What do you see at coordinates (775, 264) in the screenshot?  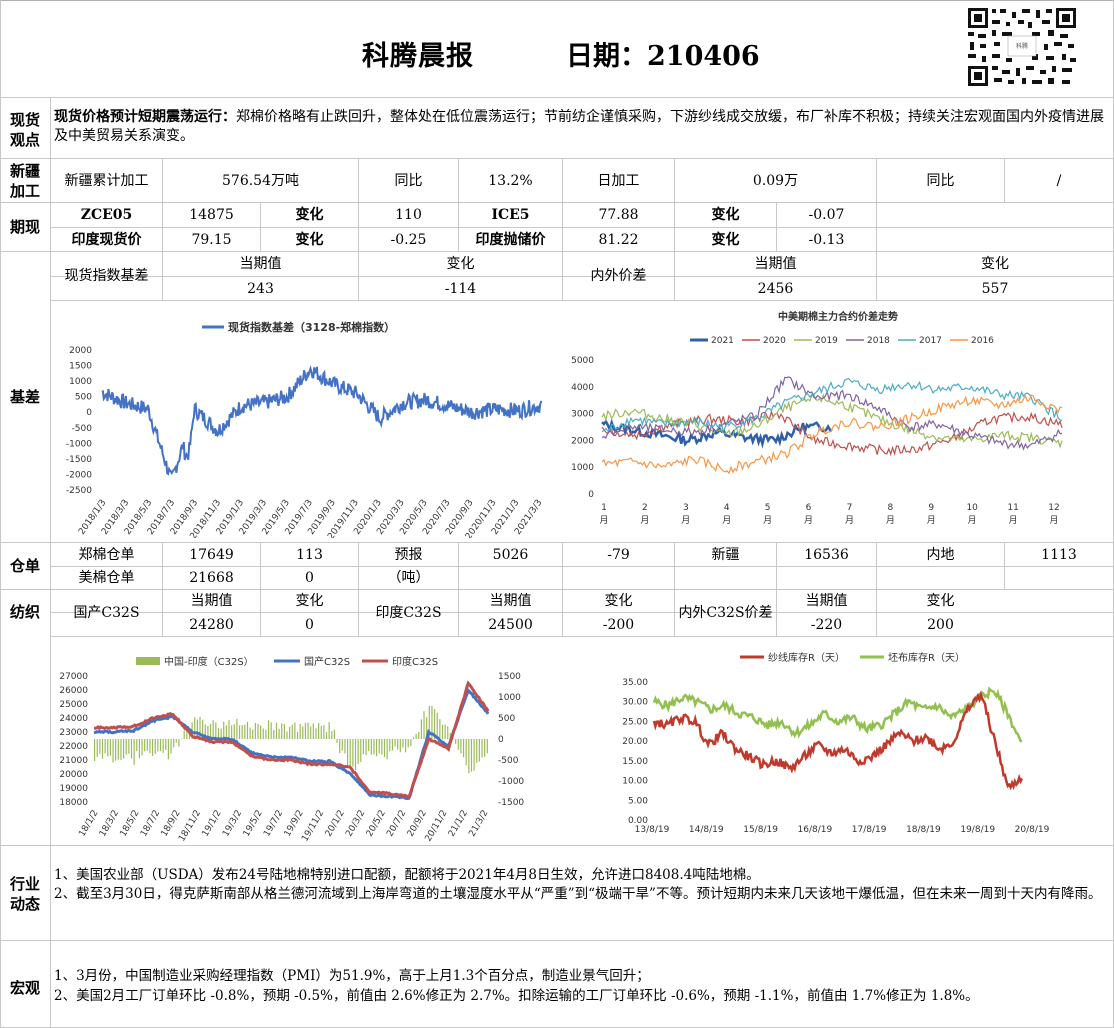 I see `spread-current-label: 当期值` at bounding box center [775, 264].